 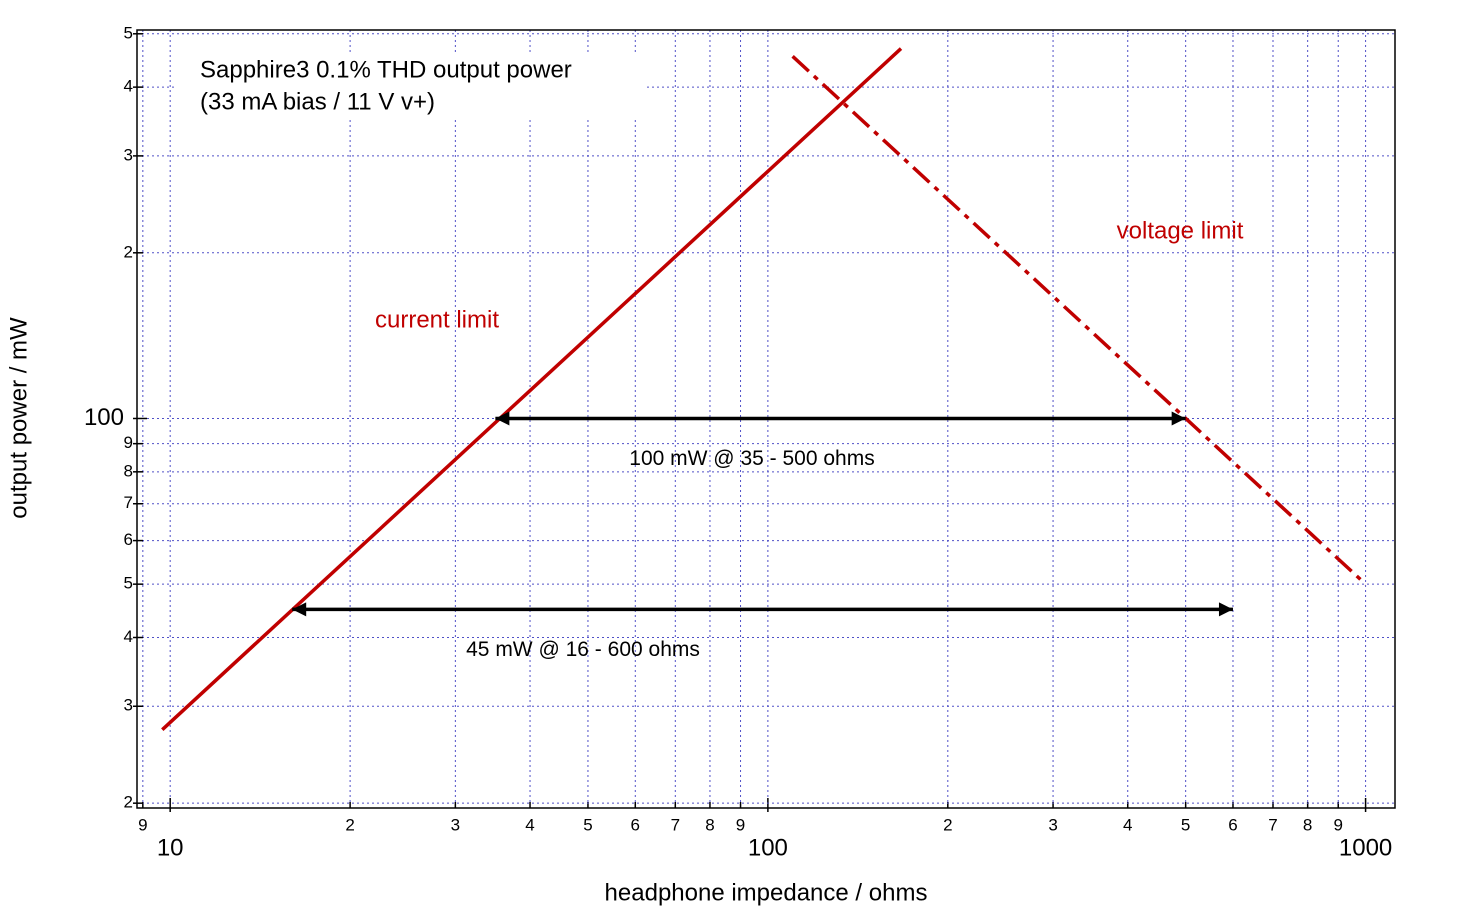 What do you see at coordinates (104, 417) in the screenshot?
I see `y-tick-label: 100` at bounding box center [104, 417].